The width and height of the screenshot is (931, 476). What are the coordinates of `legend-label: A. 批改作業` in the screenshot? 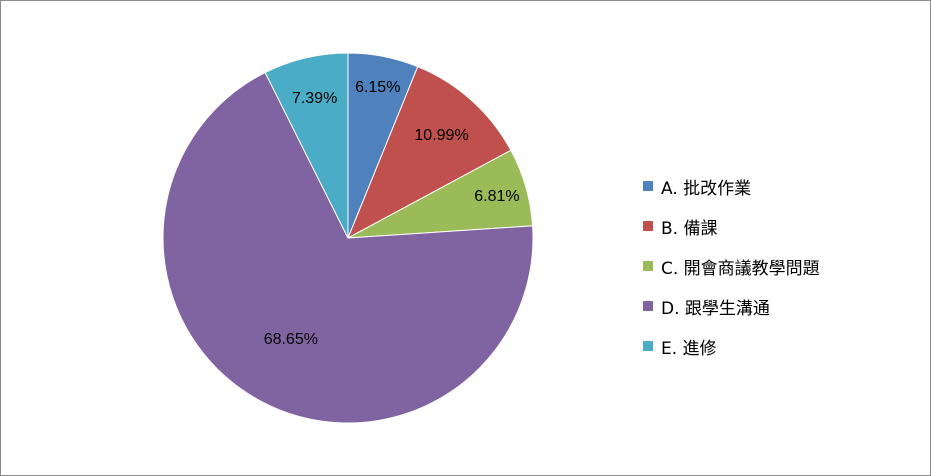 It's located at (706, 188).